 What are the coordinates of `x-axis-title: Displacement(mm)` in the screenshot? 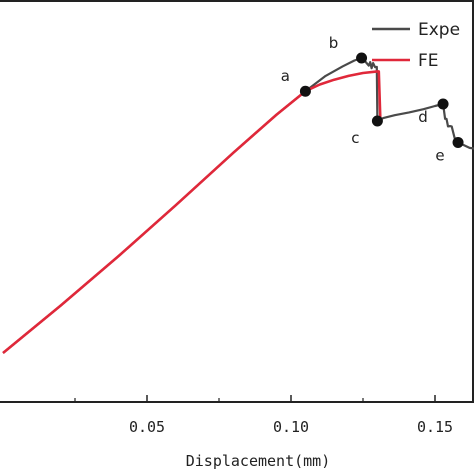 It's located at (258, 461).